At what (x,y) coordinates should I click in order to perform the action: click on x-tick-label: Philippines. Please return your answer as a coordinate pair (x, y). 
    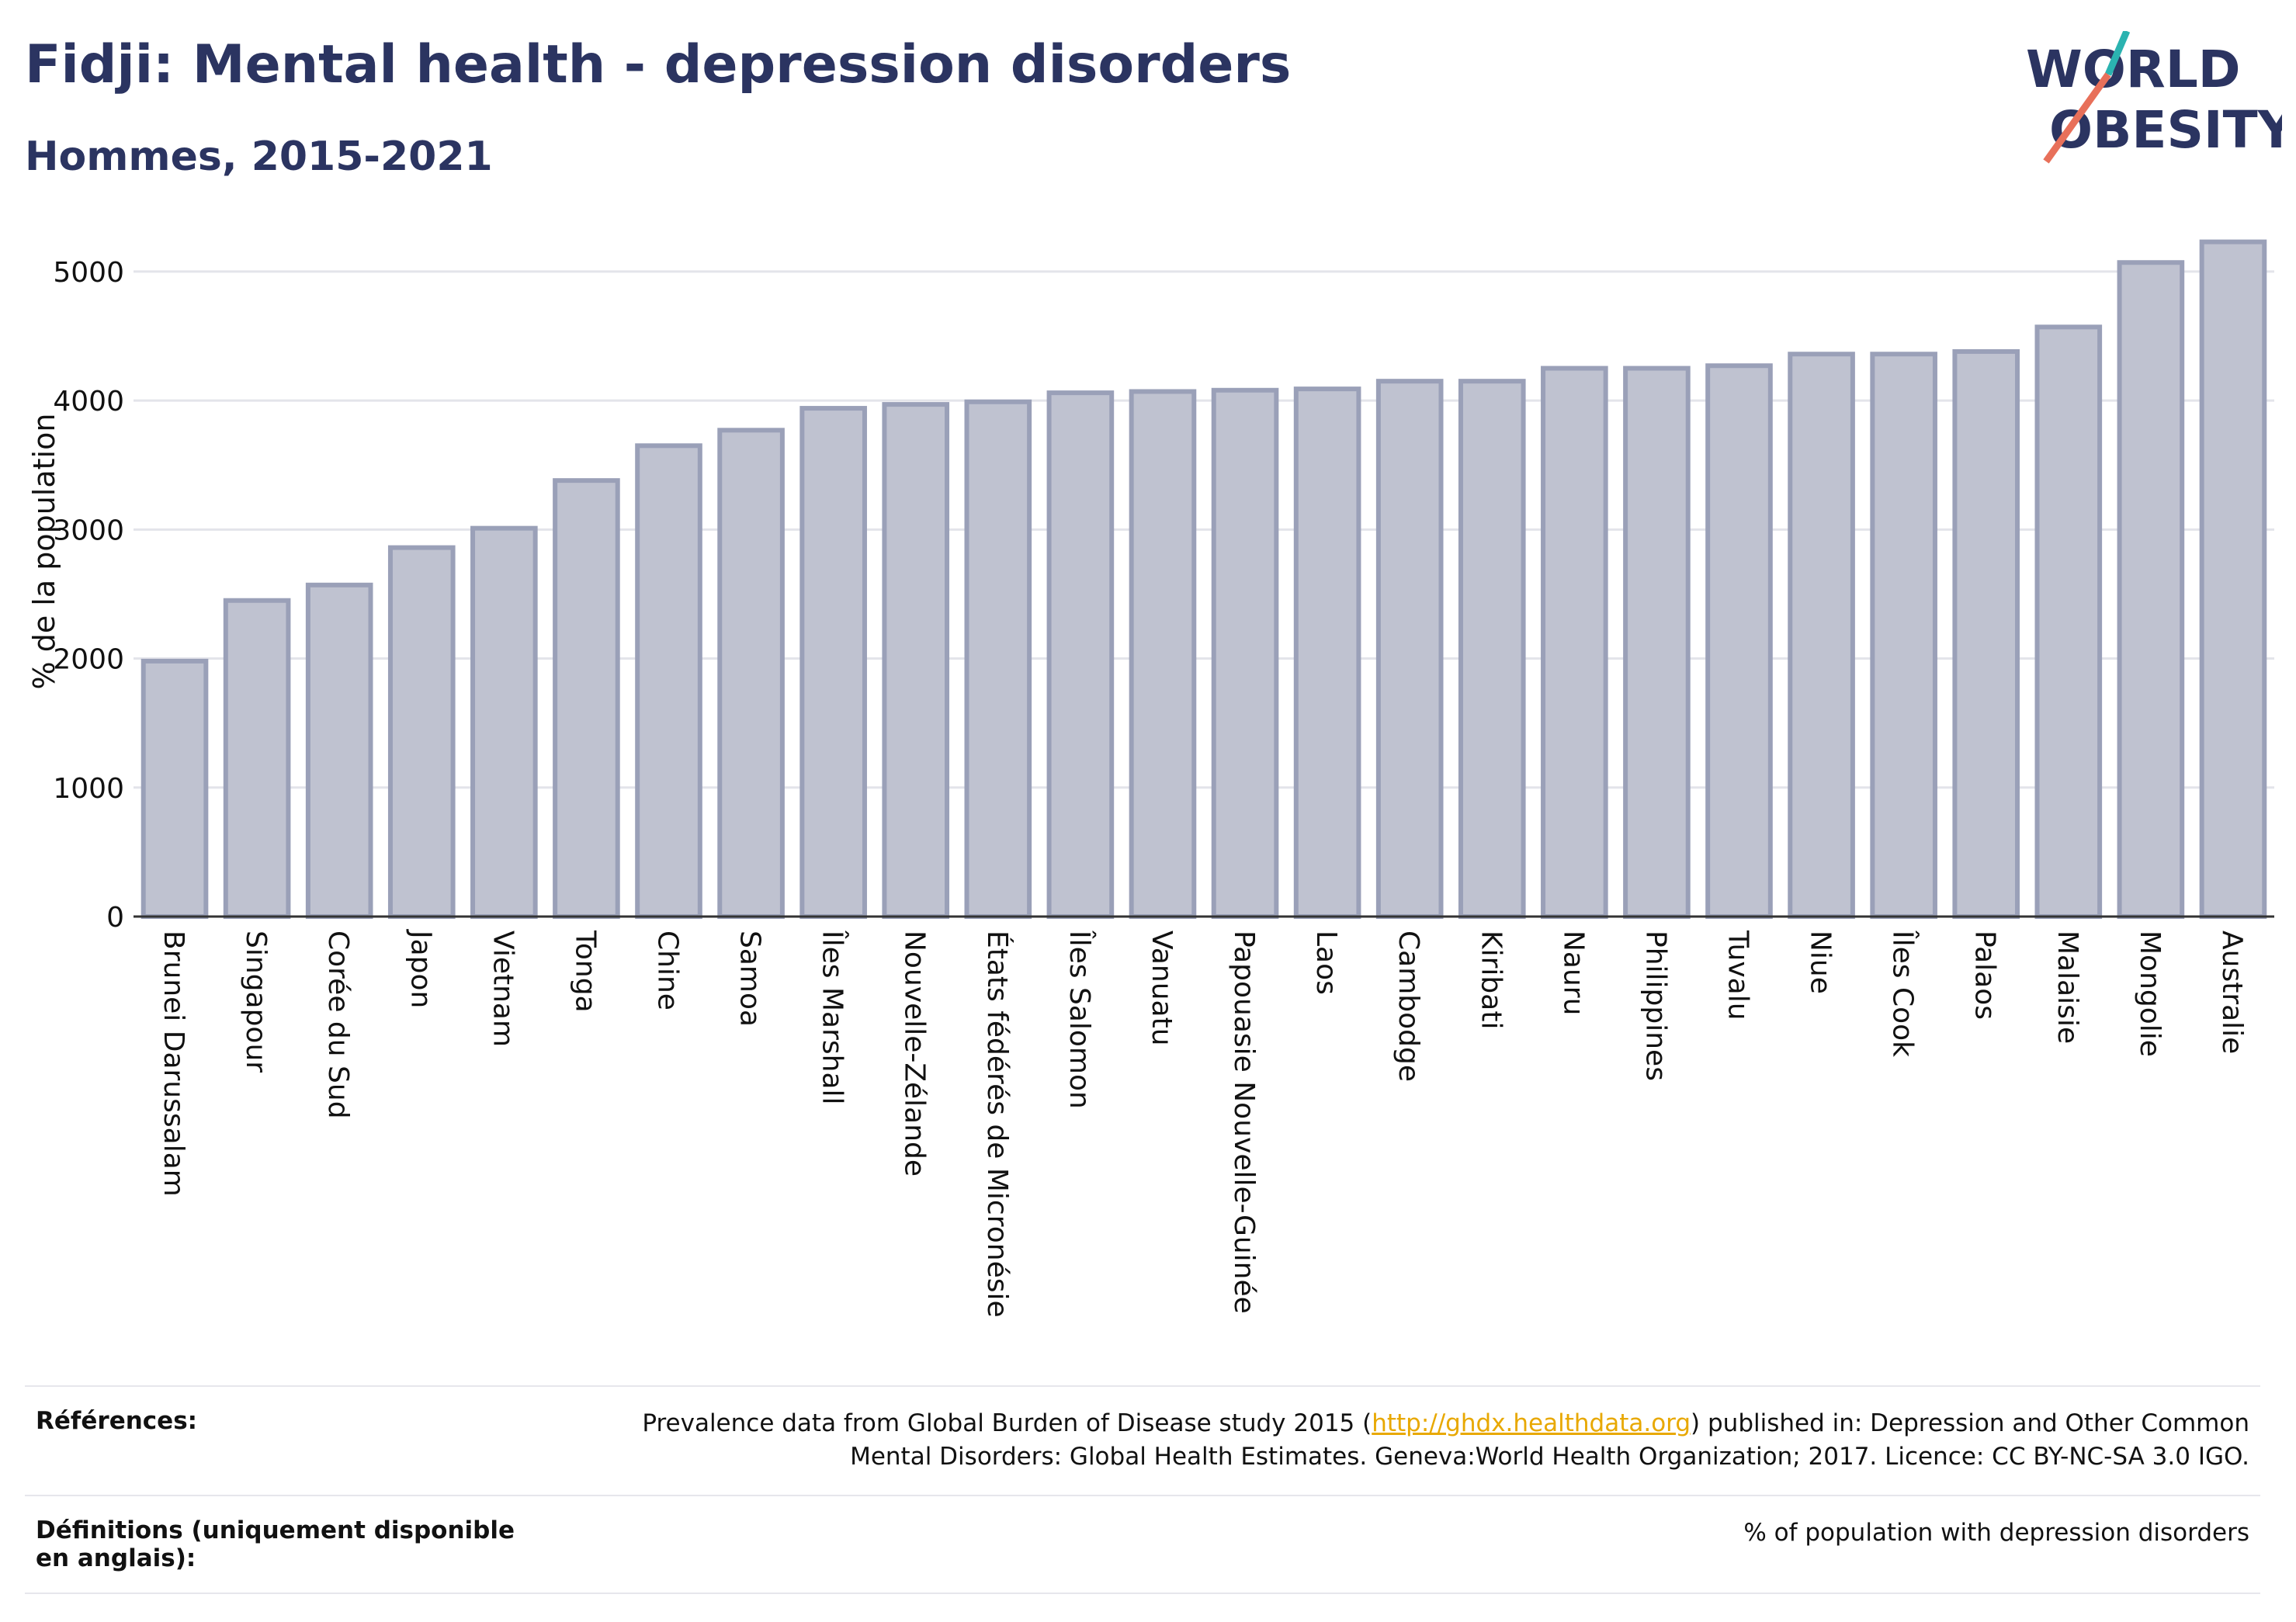
    Looking at the image, I should click on (1655, 1006).